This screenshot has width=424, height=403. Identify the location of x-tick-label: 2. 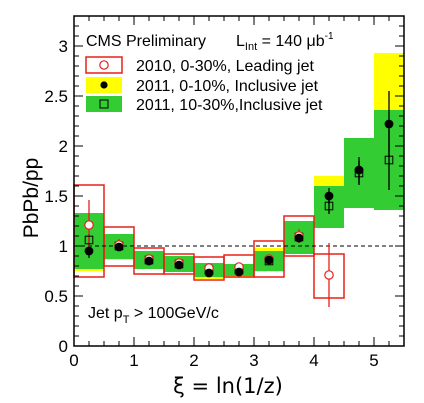
(193, 360).